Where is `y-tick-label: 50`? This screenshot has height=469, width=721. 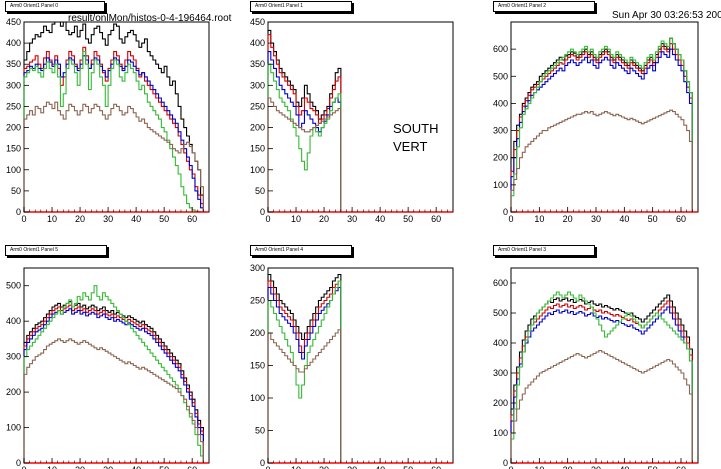 y-tick-label: 50 is located at coordinates (260, 431).